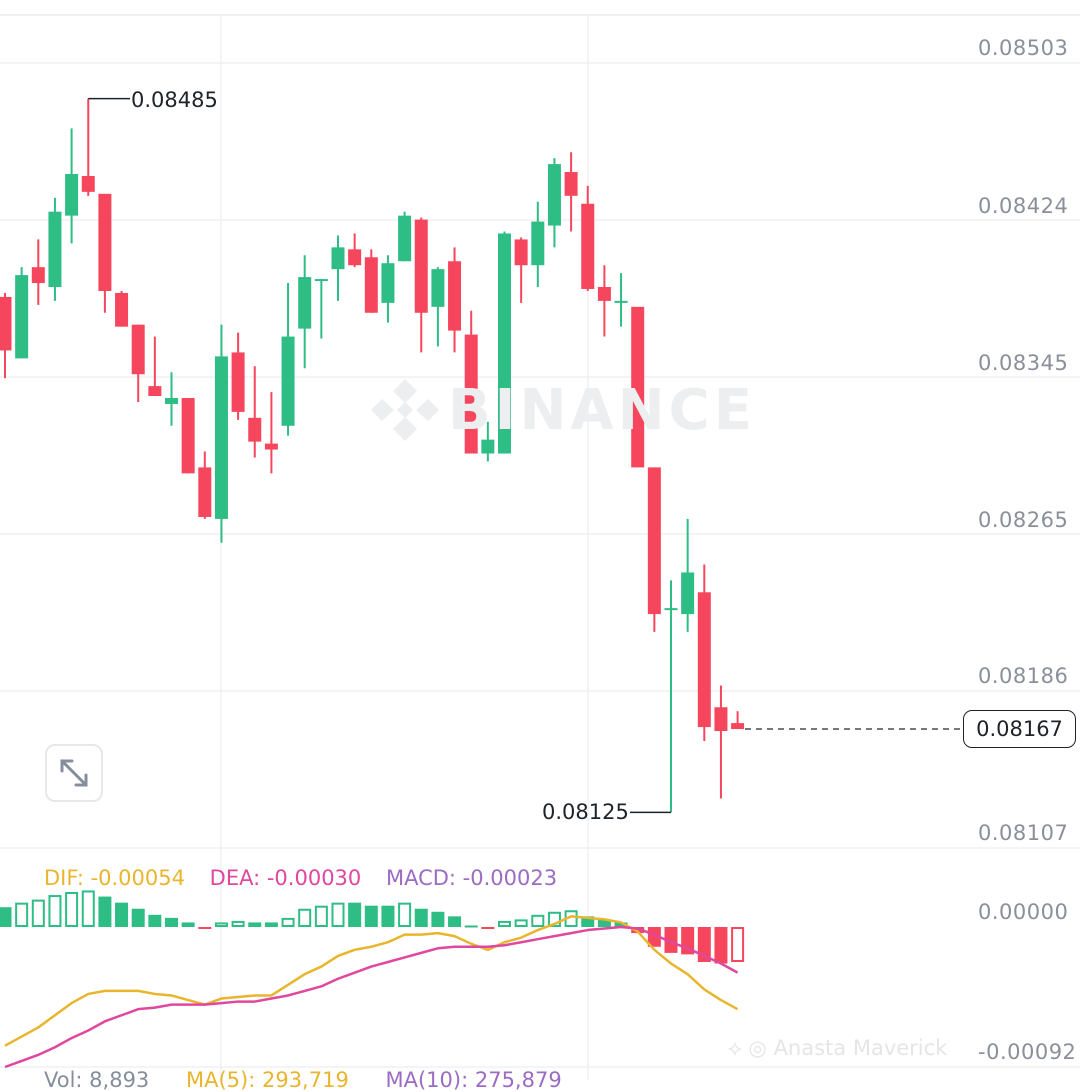 This screenshot has width=1080, height=1092. I want to click on current-price-badge: 0.08167, so click(1019, 729).